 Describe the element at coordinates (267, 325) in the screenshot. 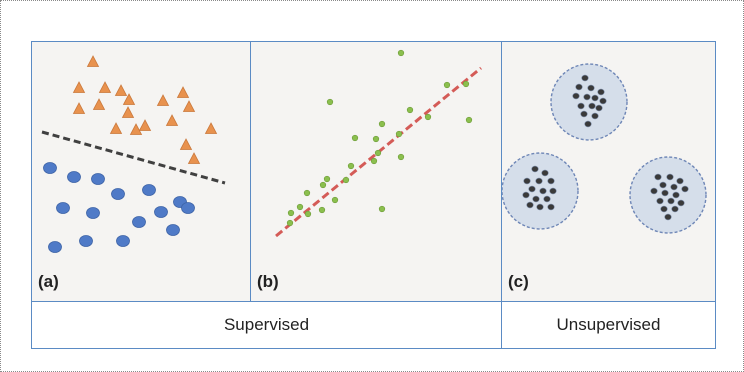

I see `category-supervised: Supervised` at that location.